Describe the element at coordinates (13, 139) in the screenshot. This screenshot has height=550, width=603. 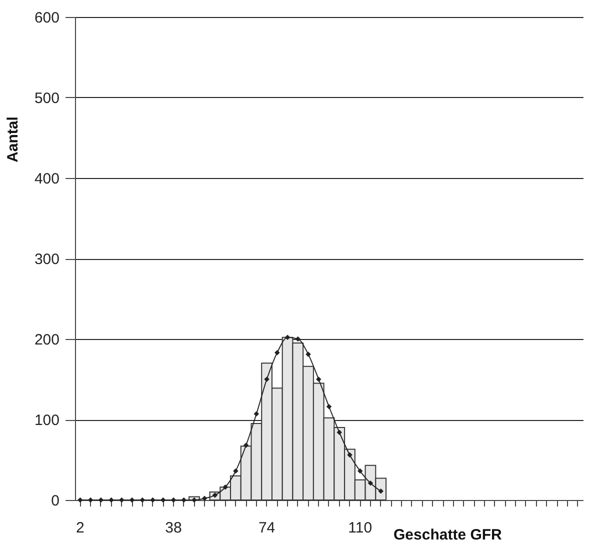
I see `y-axis-title: Aantal` at that location.